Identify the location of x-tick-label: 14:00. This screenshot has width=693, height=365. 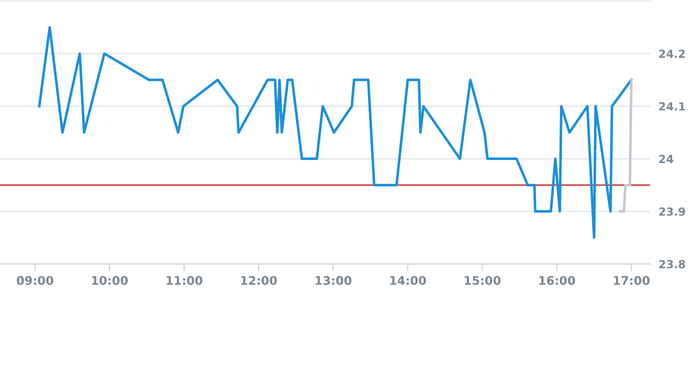
(408, 280).